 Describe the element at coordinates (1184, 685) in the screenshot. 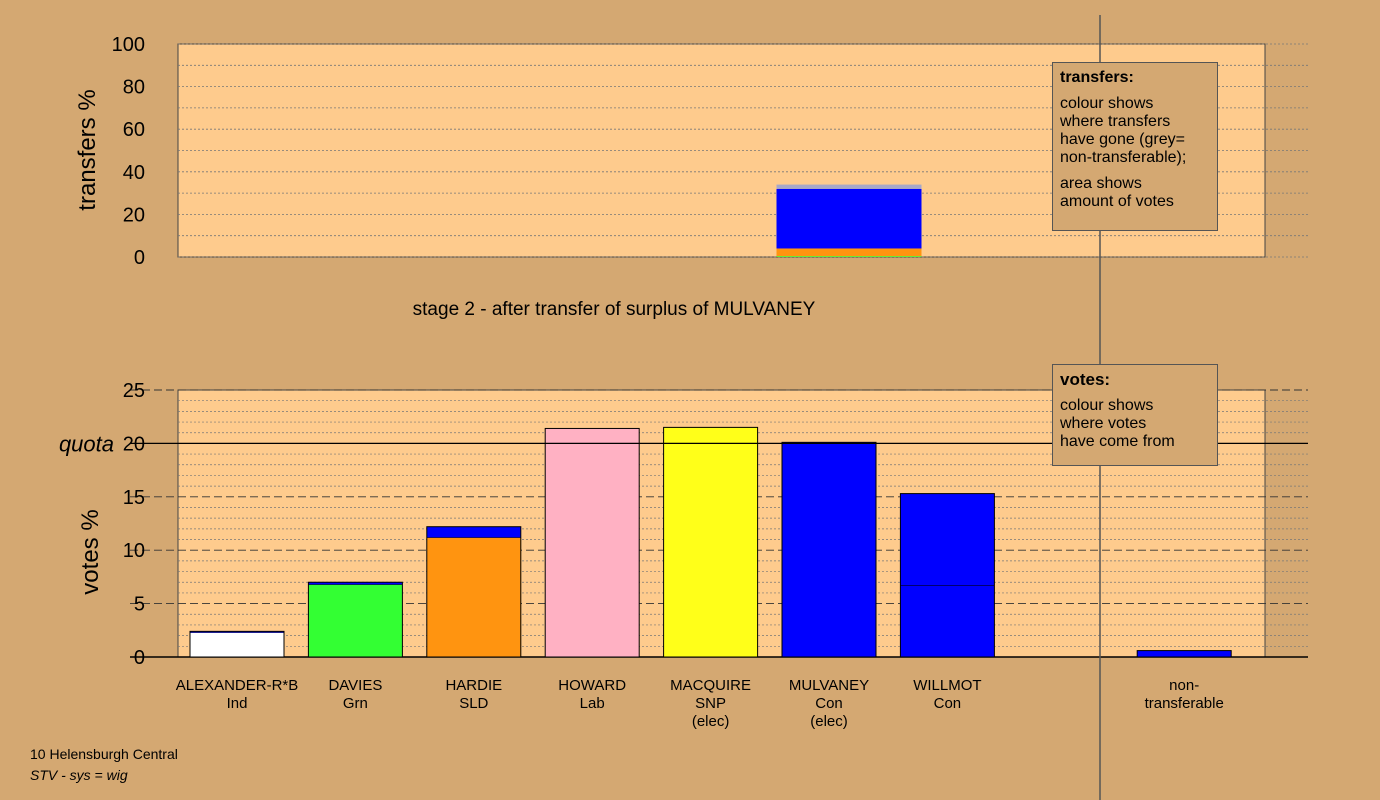

I see `candidate-label-line: non-` at that location.